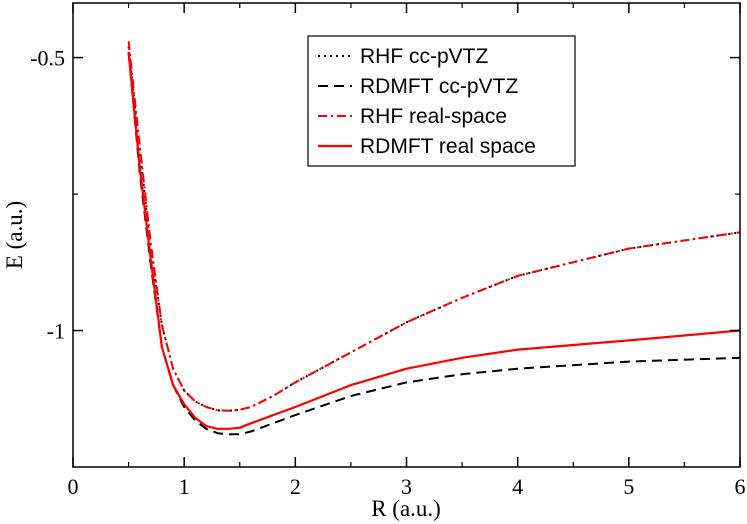  What do you see at coordinates (517, 486) in the screenshot?
I see `x-tick-label: 4` at bounding box center [517, 486].